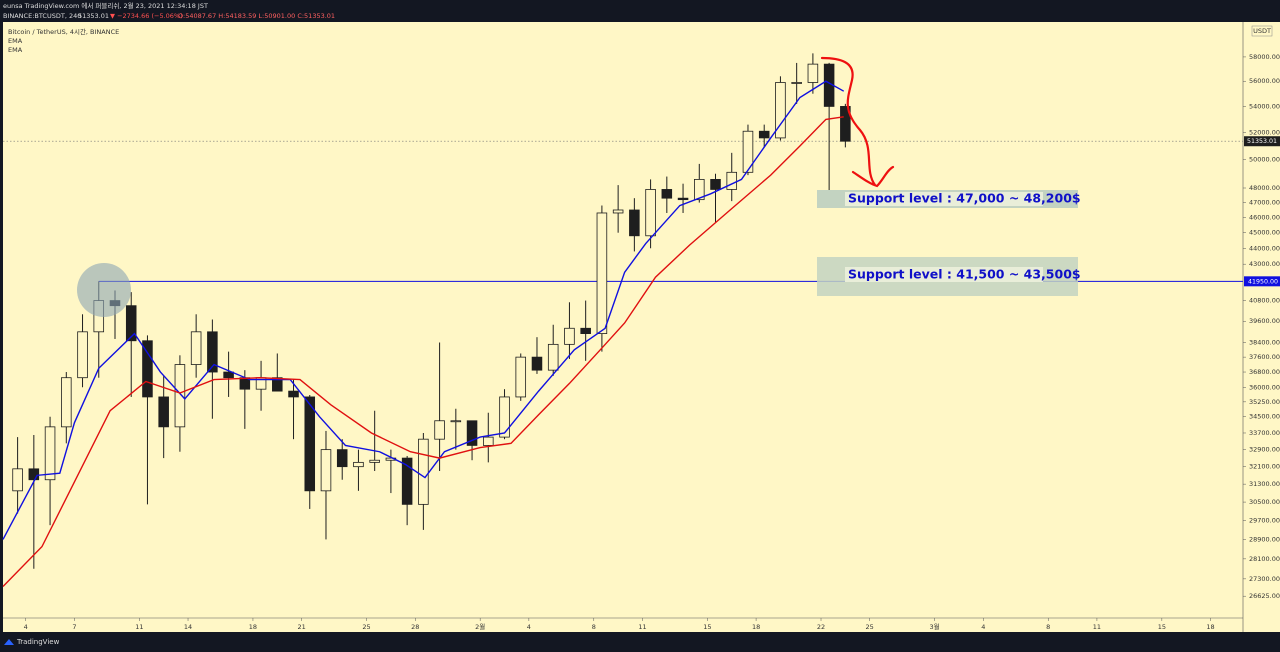 Image resolution: width=1280 pixels, height=652 pixels. What do you see at coordinates (301, 627) in the screenshot?
I see `x-tick-label: 21` at bounding box center [301, 627].